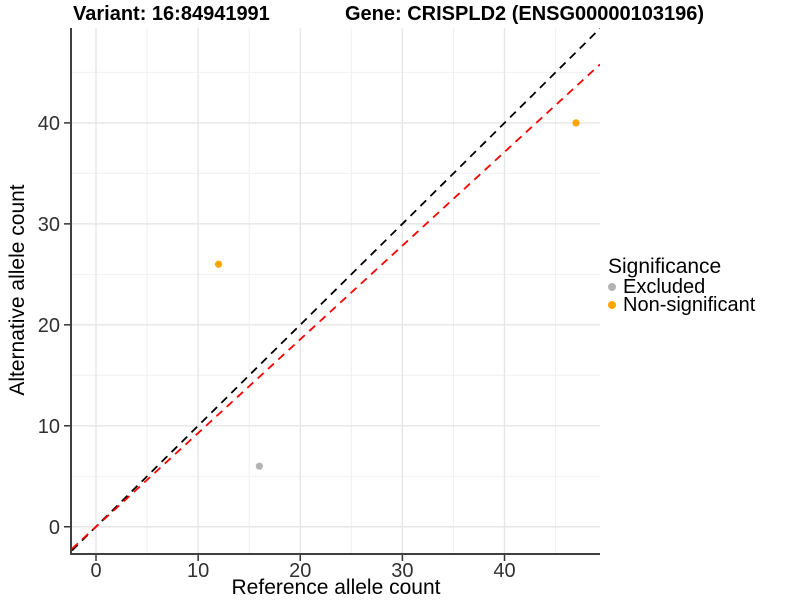 This screenshot has height=600, width=800. Describe the element at coordinates (664, 287) in the screenshot. I see `legend-item-label: Excluded` at that location.